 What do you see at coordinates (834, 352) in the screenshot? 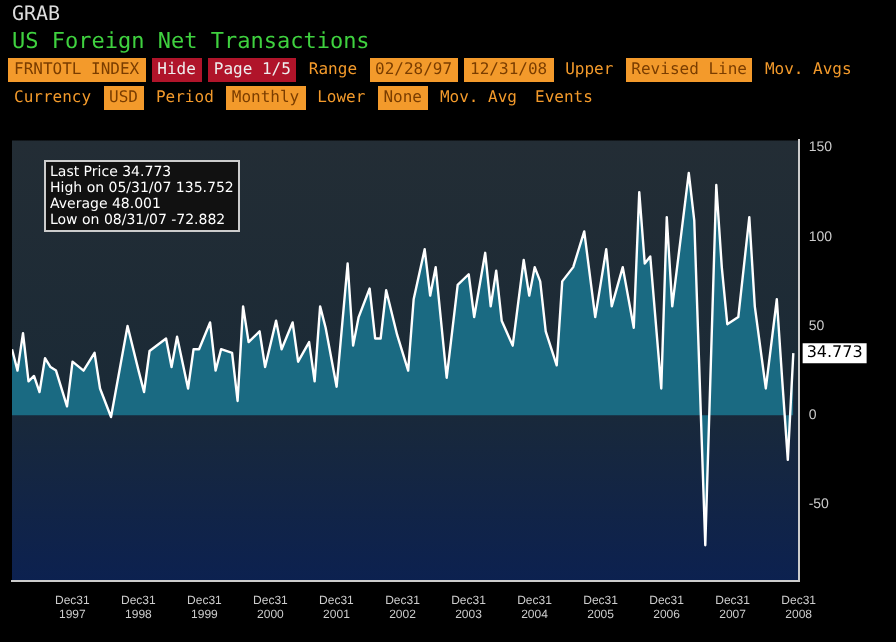
I see `annotation: 34.773` at bounding box center [834, 352].